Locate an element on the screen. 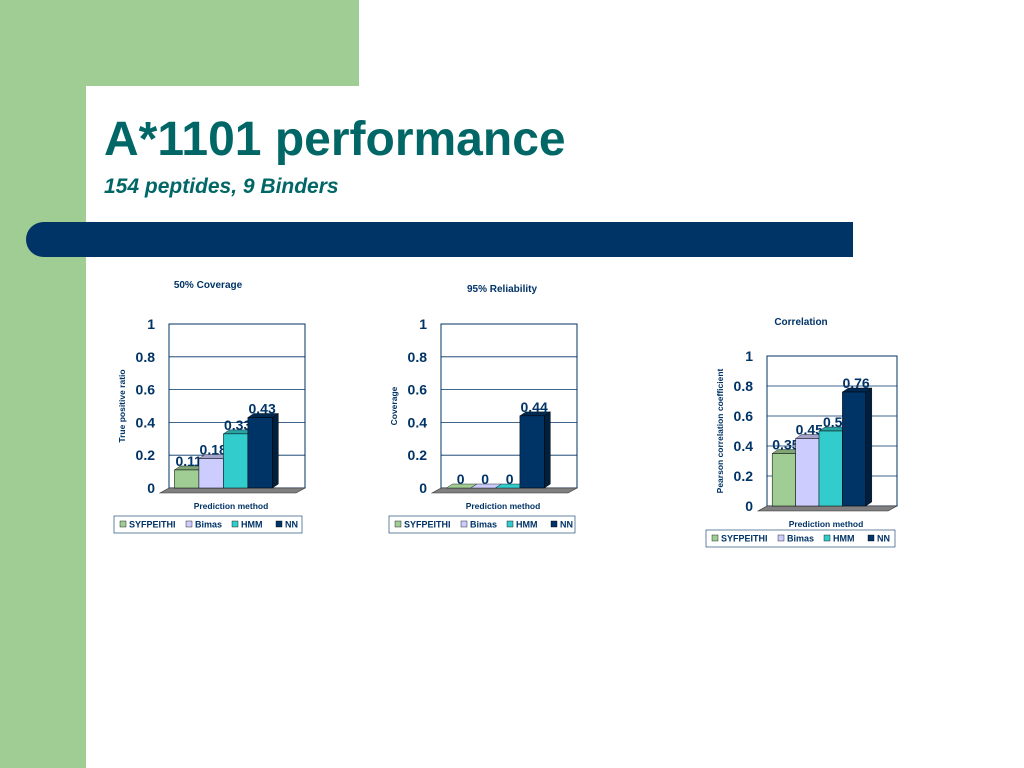 The width and height of the screenshot is (1024, 768). data-label: 0.76 is located at coordinates (855, 383).